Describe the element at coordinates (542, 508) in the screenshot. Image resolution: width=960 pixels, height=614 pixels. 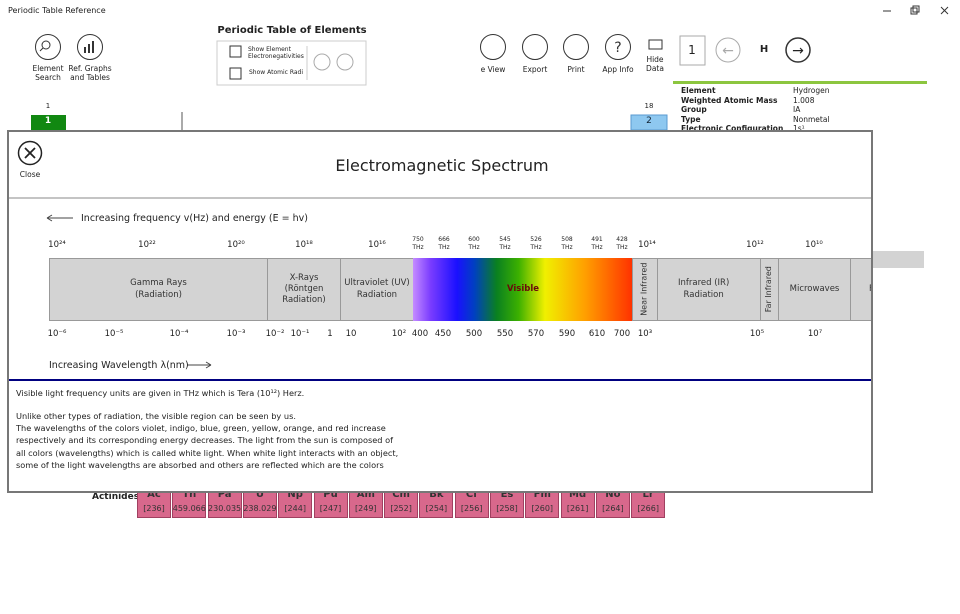
I see `element-mass: [260]` at that location.